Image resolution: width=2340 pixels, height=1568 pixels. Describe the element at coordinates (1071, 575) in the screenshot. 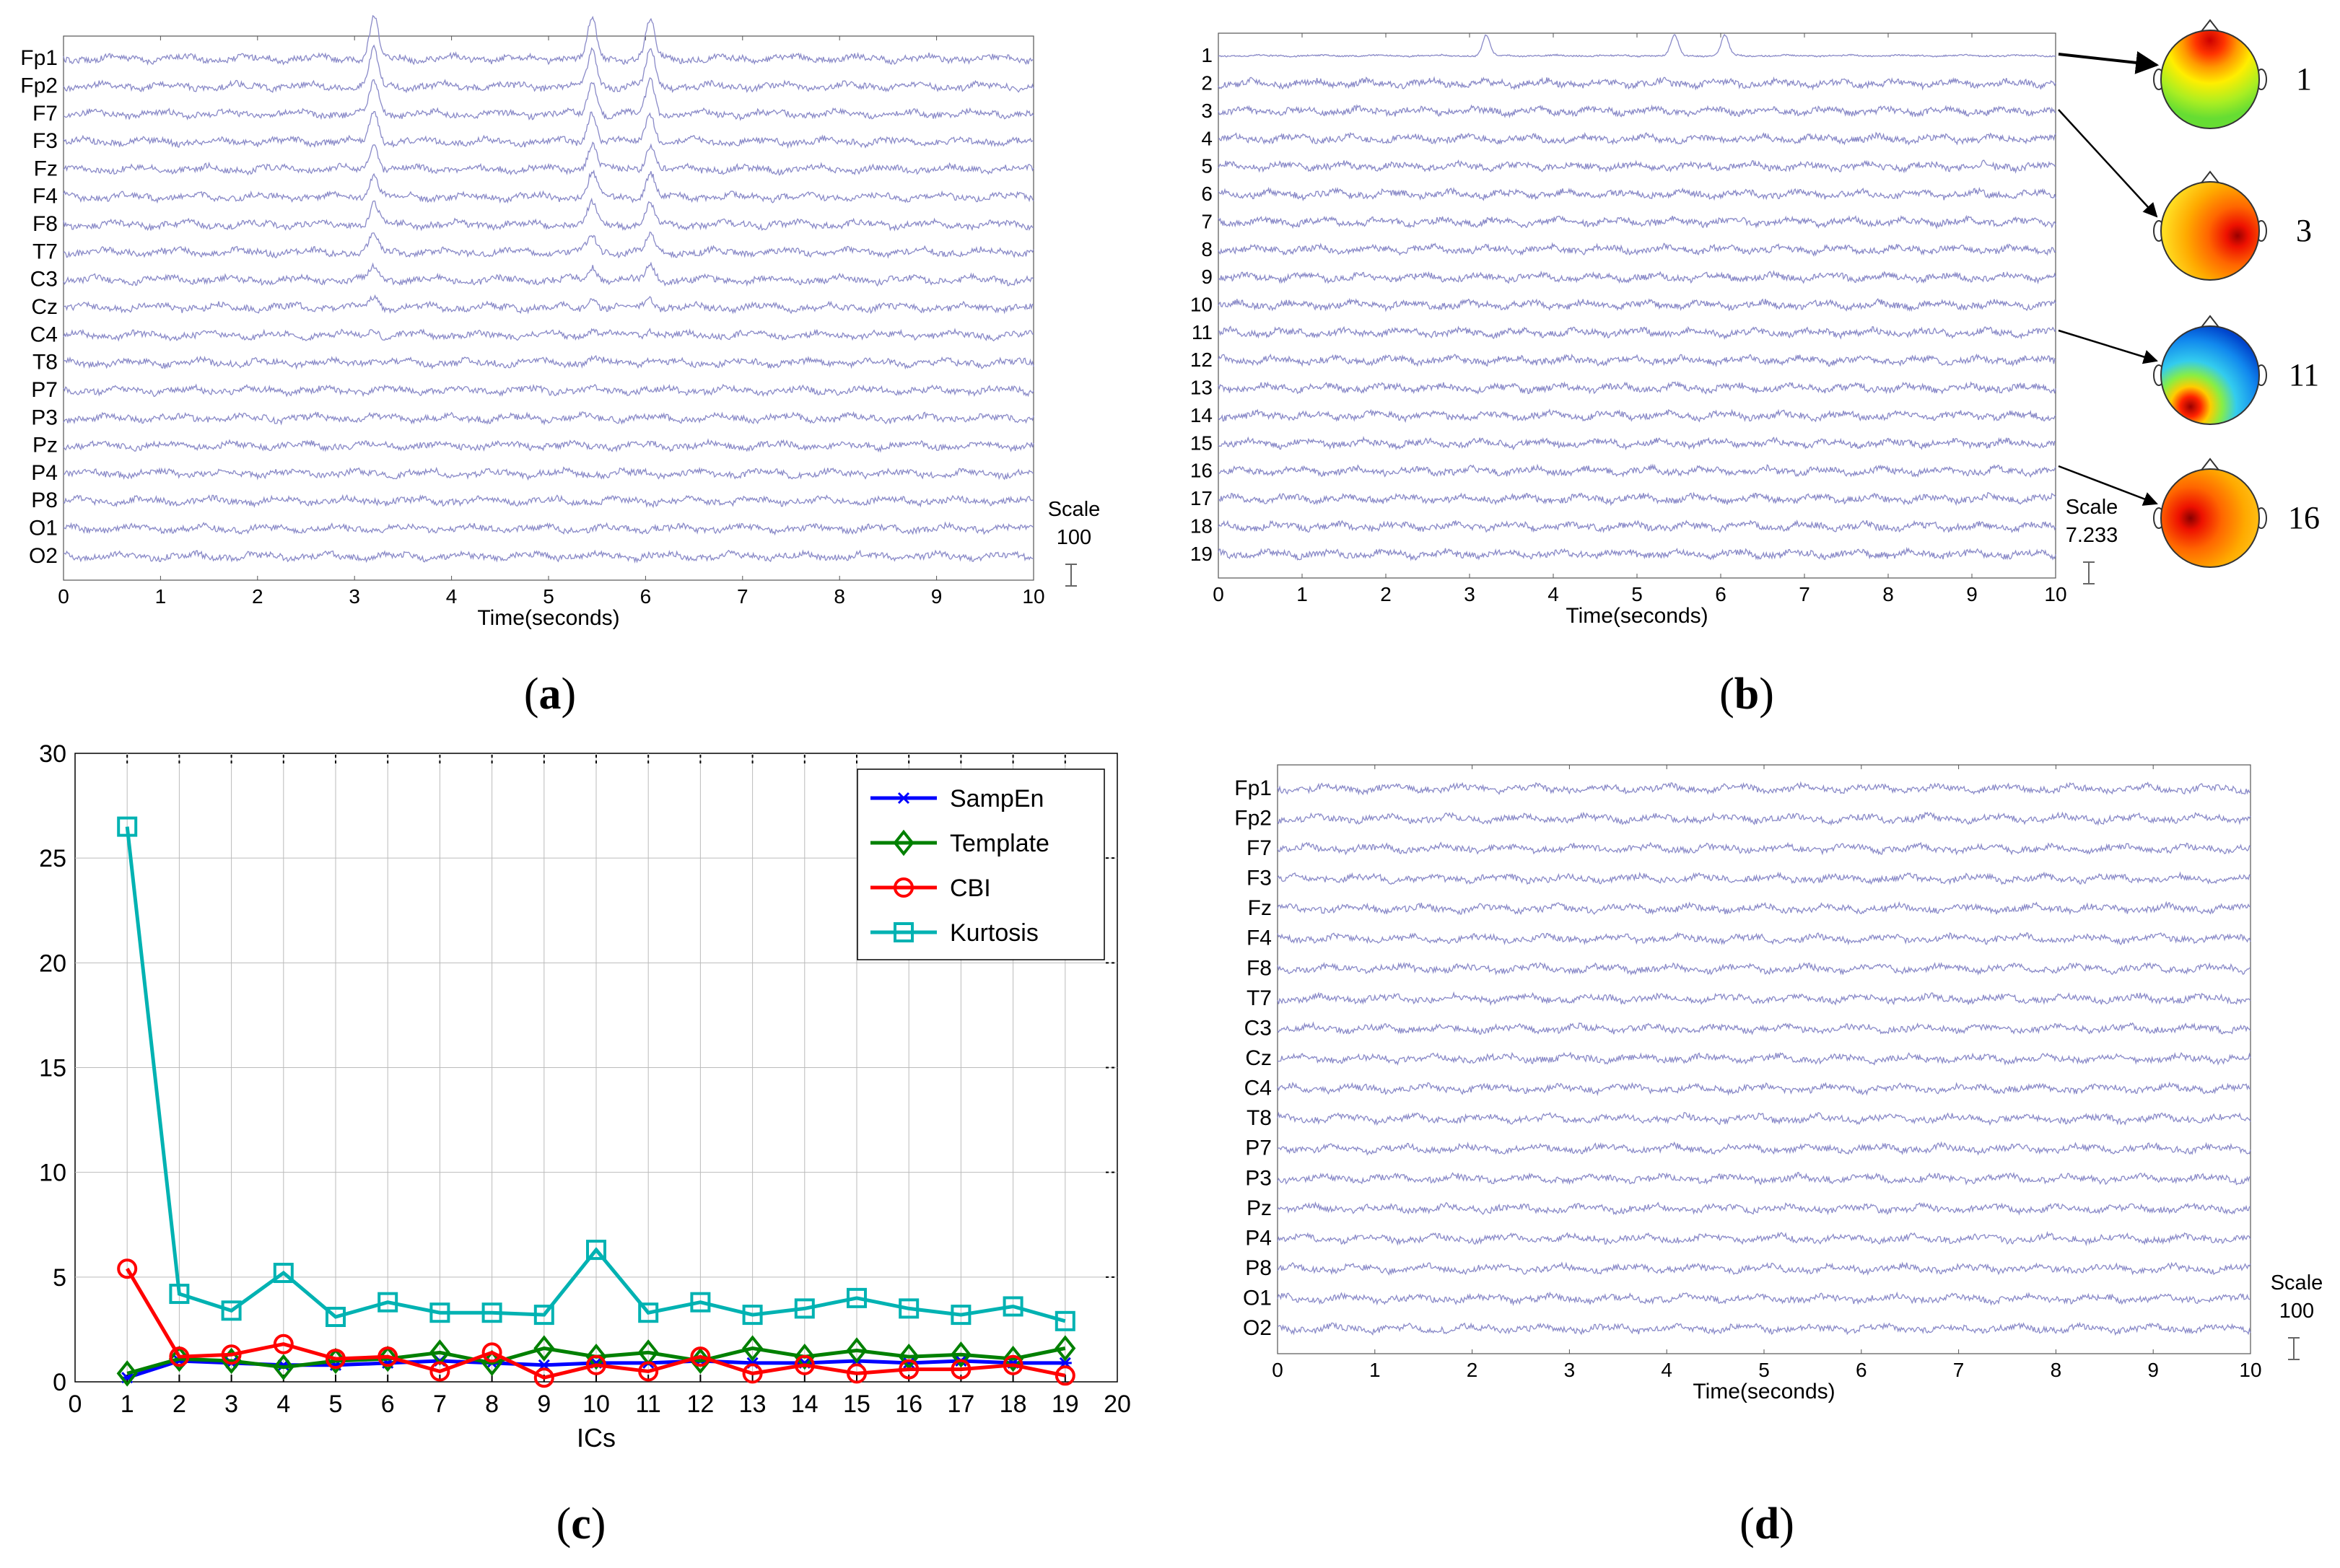

I see `scale-bar` at that location.